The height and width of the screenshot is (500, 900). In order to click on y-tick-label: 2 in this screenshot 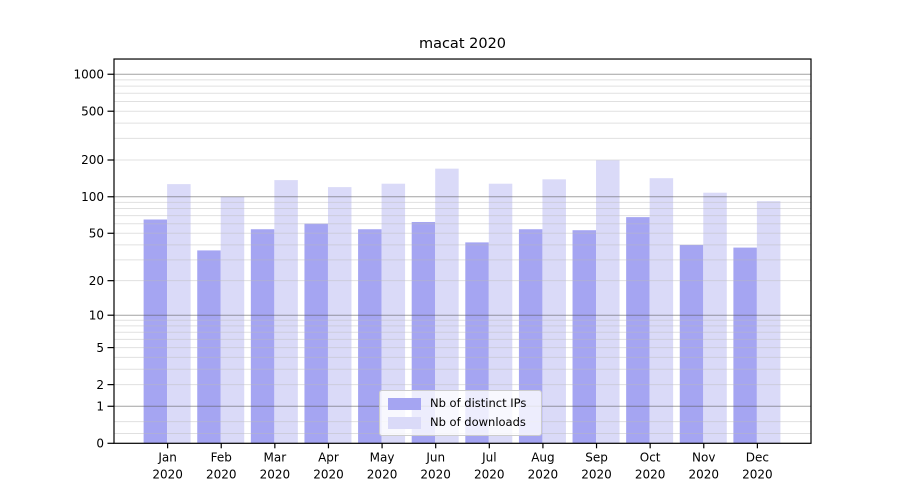, I will do `click(100, 385)`.